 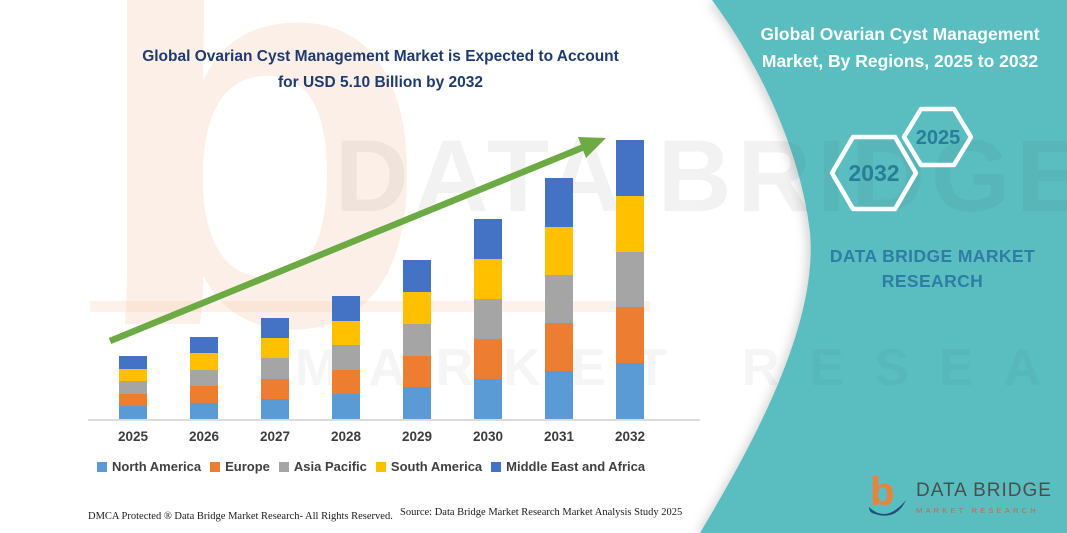 I want to click on x-axis-line, so click(x=394, y=420).